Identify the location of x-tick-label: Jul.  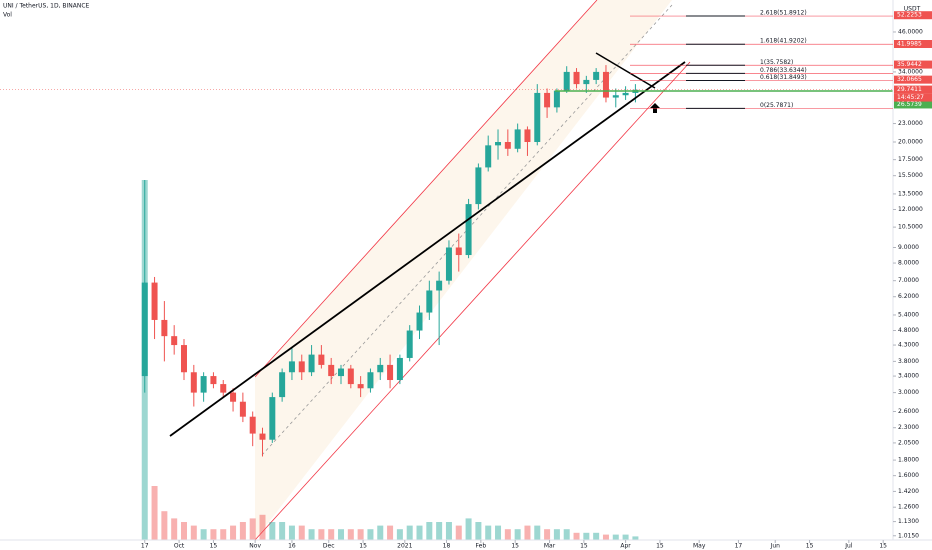
(848, 546).